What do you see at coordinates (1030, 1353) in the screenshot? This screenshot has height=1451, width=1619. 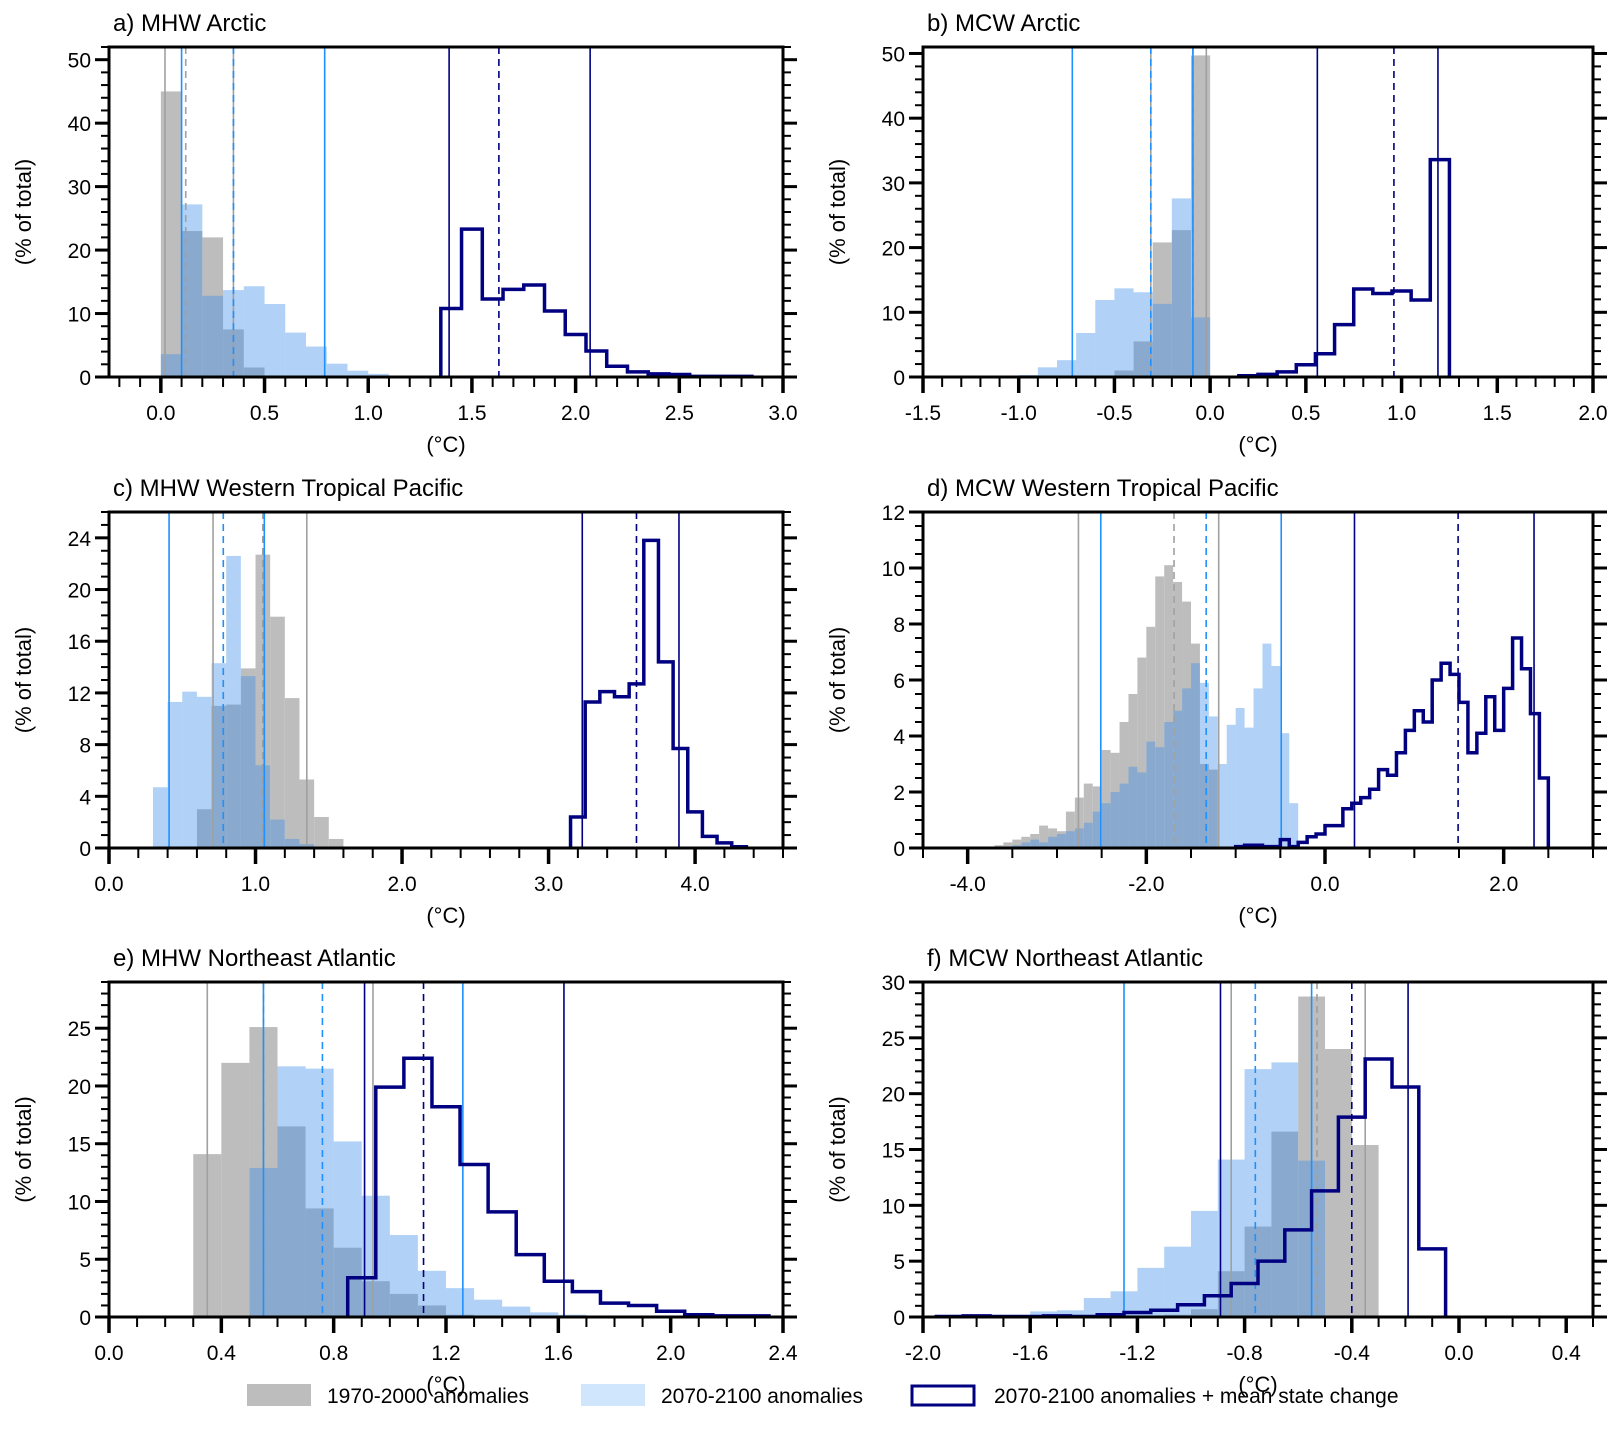 I see `x-tick-label: -1.6` at bounding box center [1030, 1353].